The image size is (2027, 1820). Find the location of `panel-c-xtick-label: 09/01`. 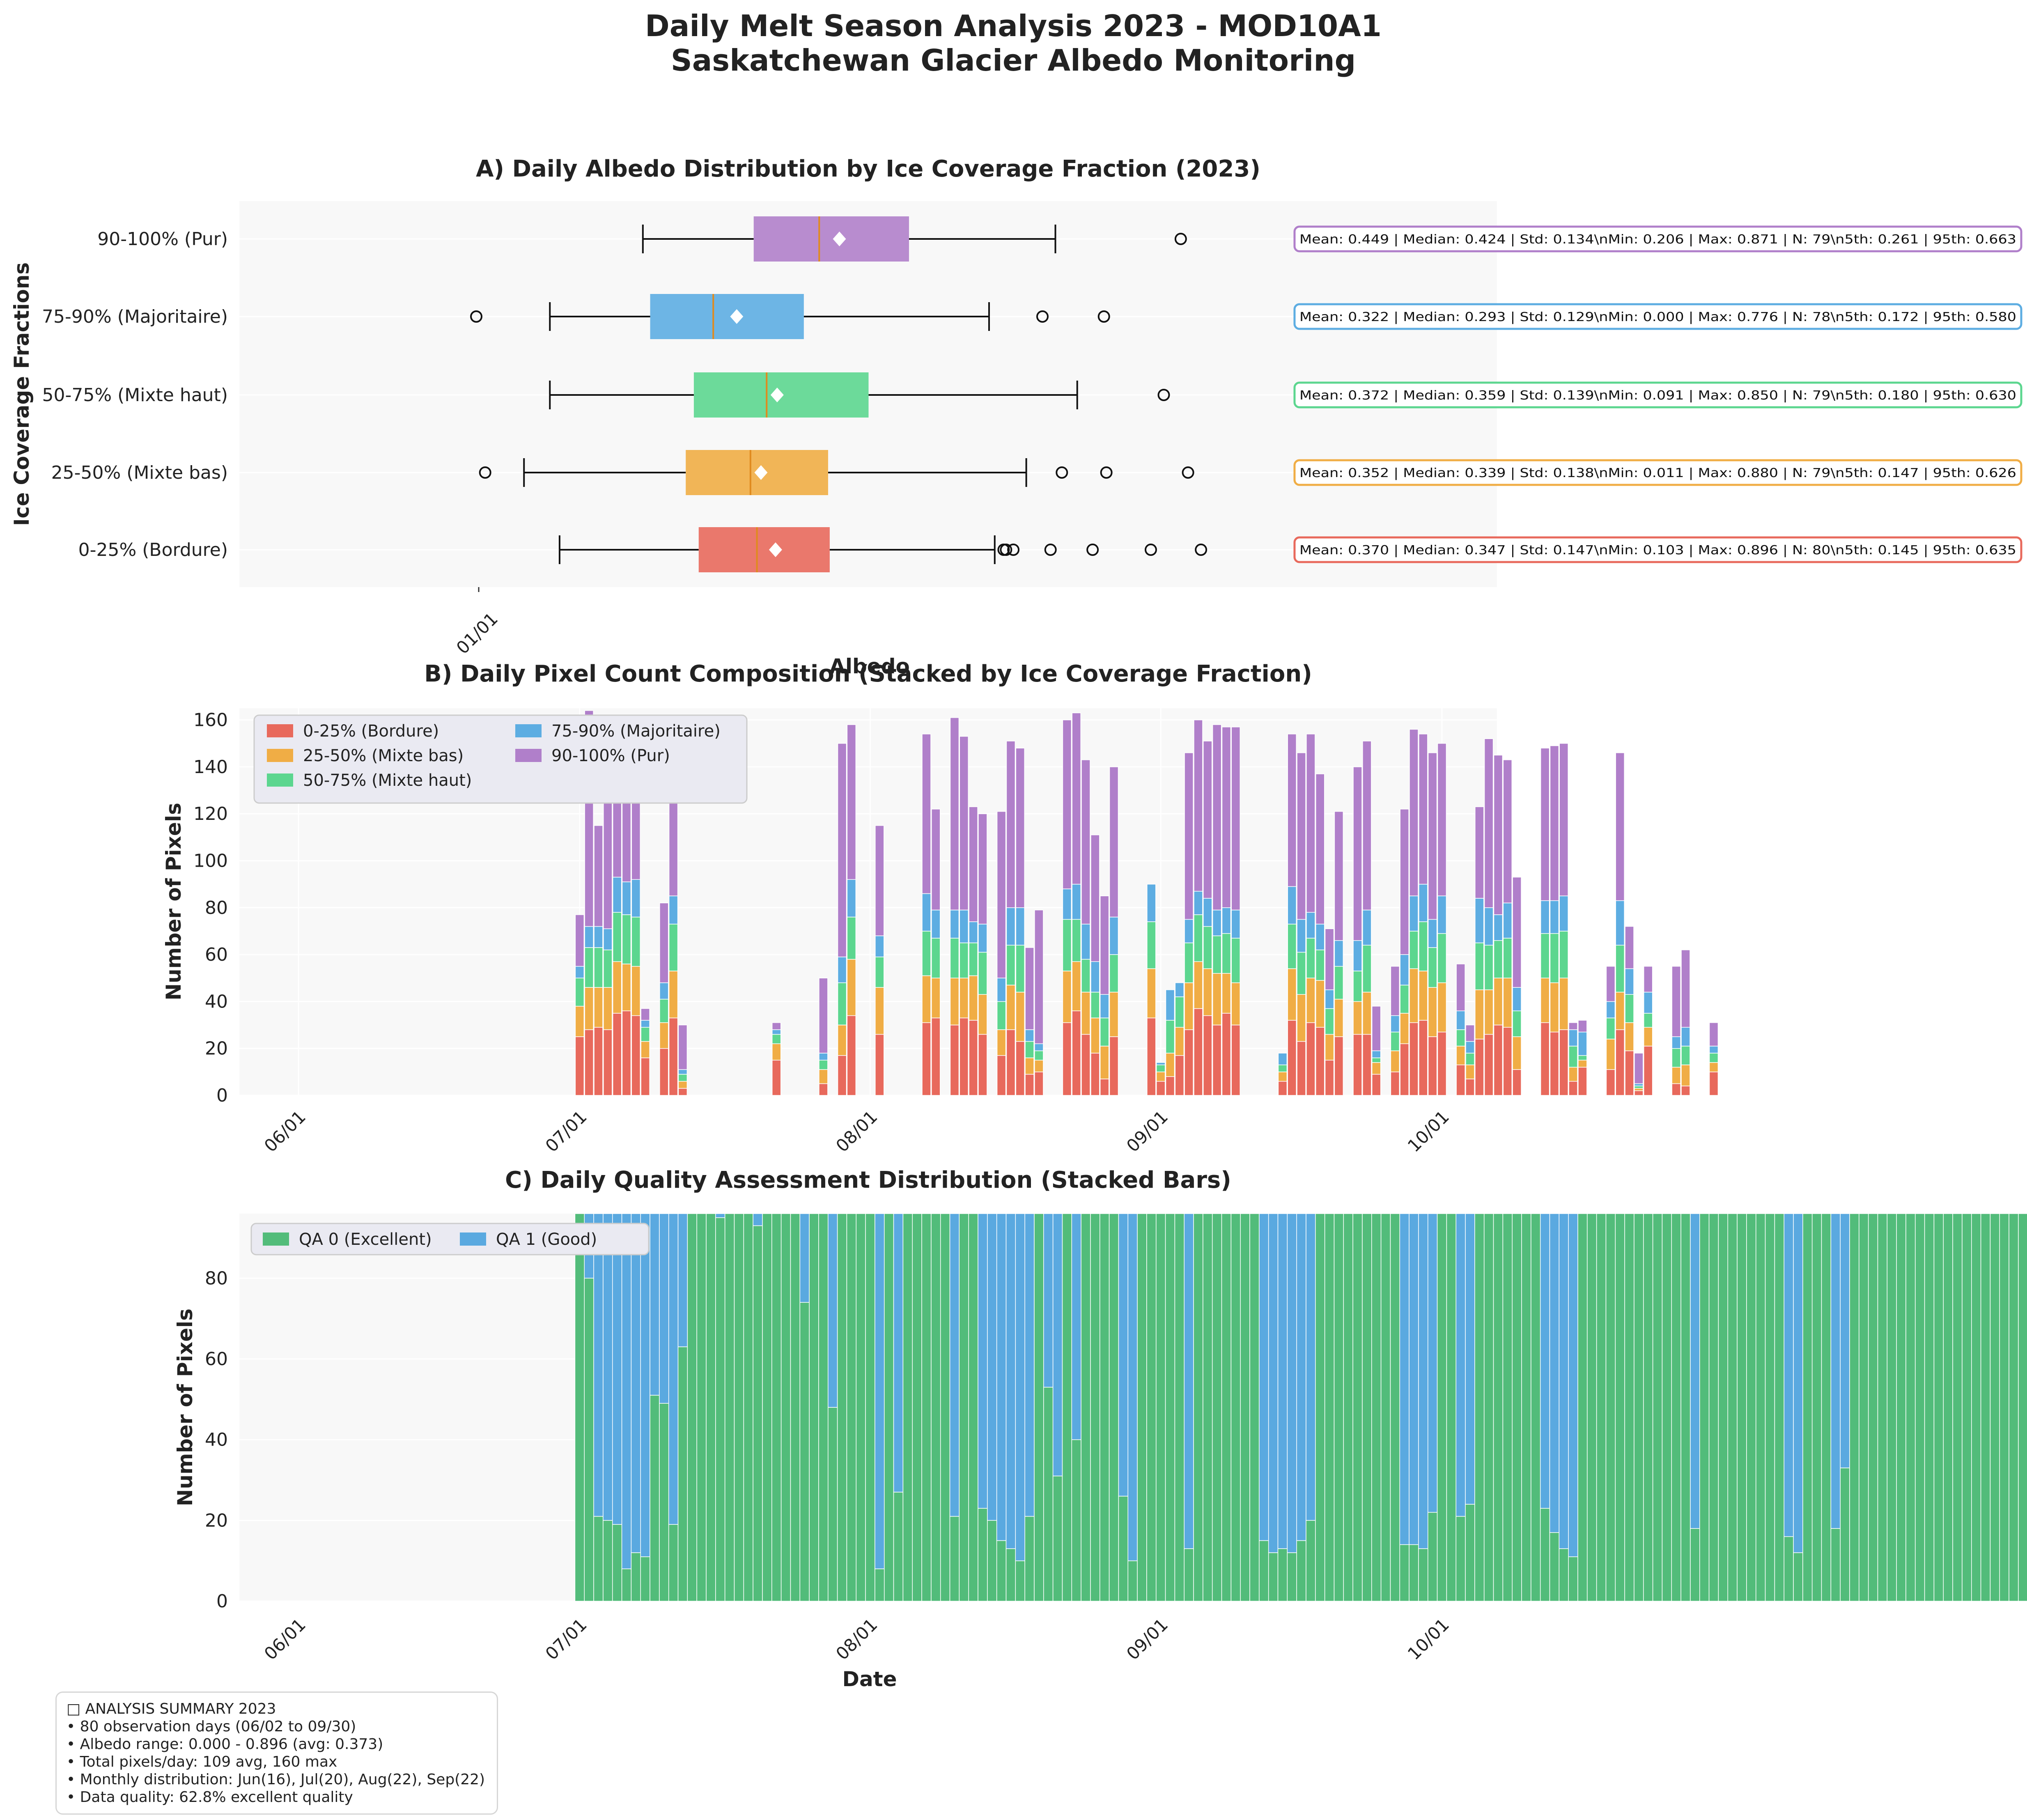

panel-c-xtick-label: 09/01 is located at coordinates (1148, 1639).